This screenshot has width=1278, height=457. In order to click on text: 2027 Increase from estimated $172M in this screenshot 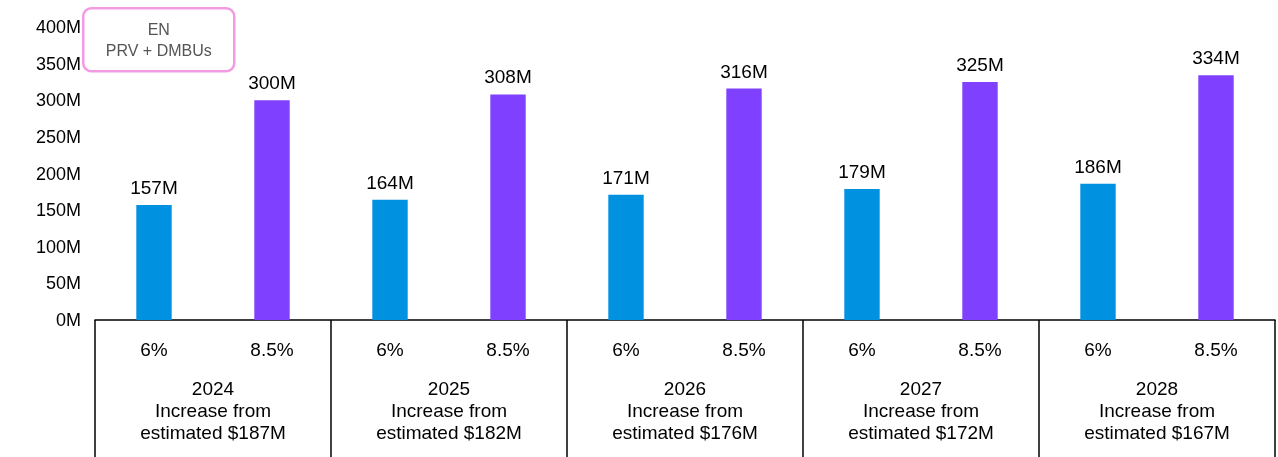, I will do `click(921, 410)`.